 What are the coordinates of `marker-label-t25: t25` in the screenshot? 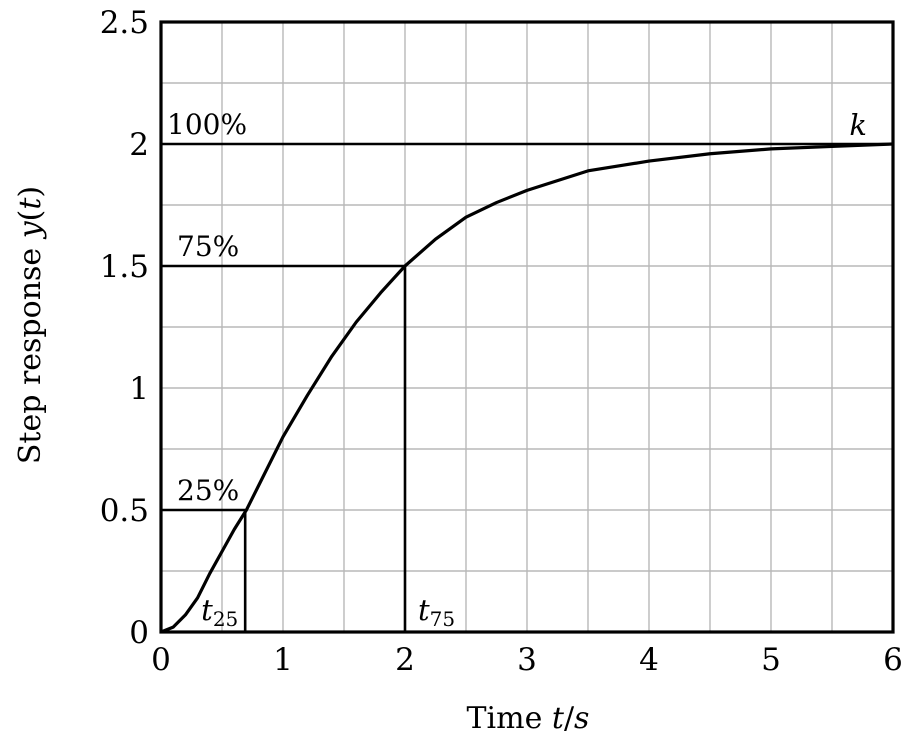 It's located at (219, 612).